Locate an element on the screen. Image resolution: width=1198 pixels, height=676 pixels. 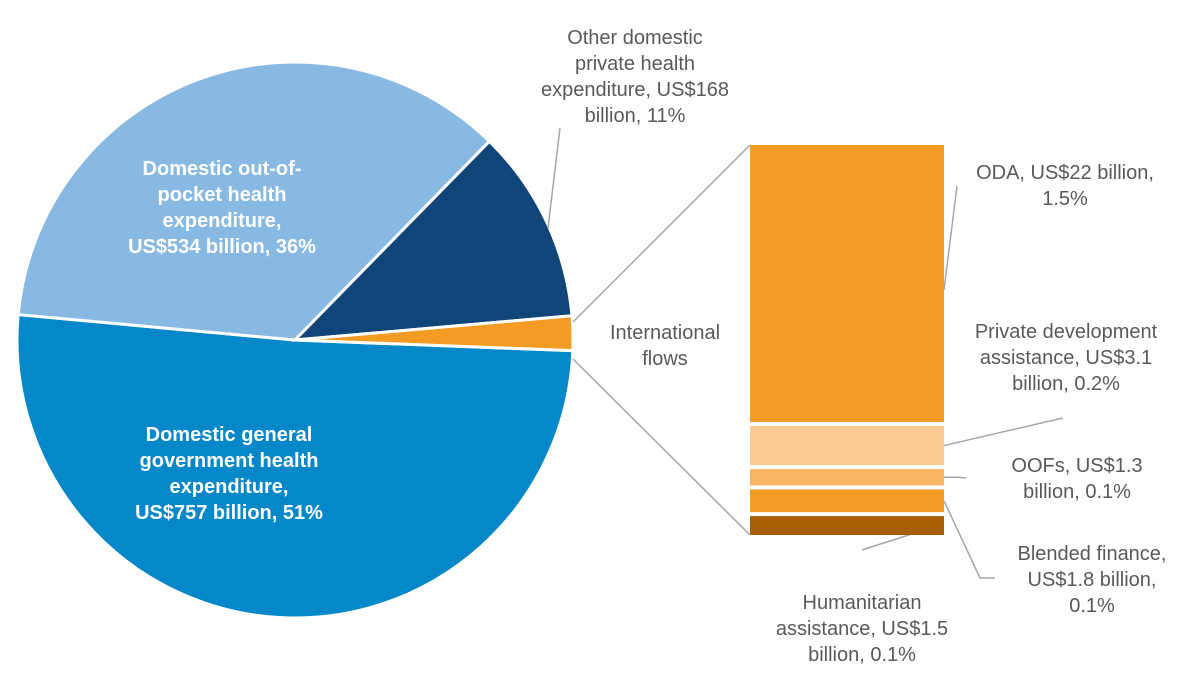
zoom-line-bottom is located at coordinates (661, 447).